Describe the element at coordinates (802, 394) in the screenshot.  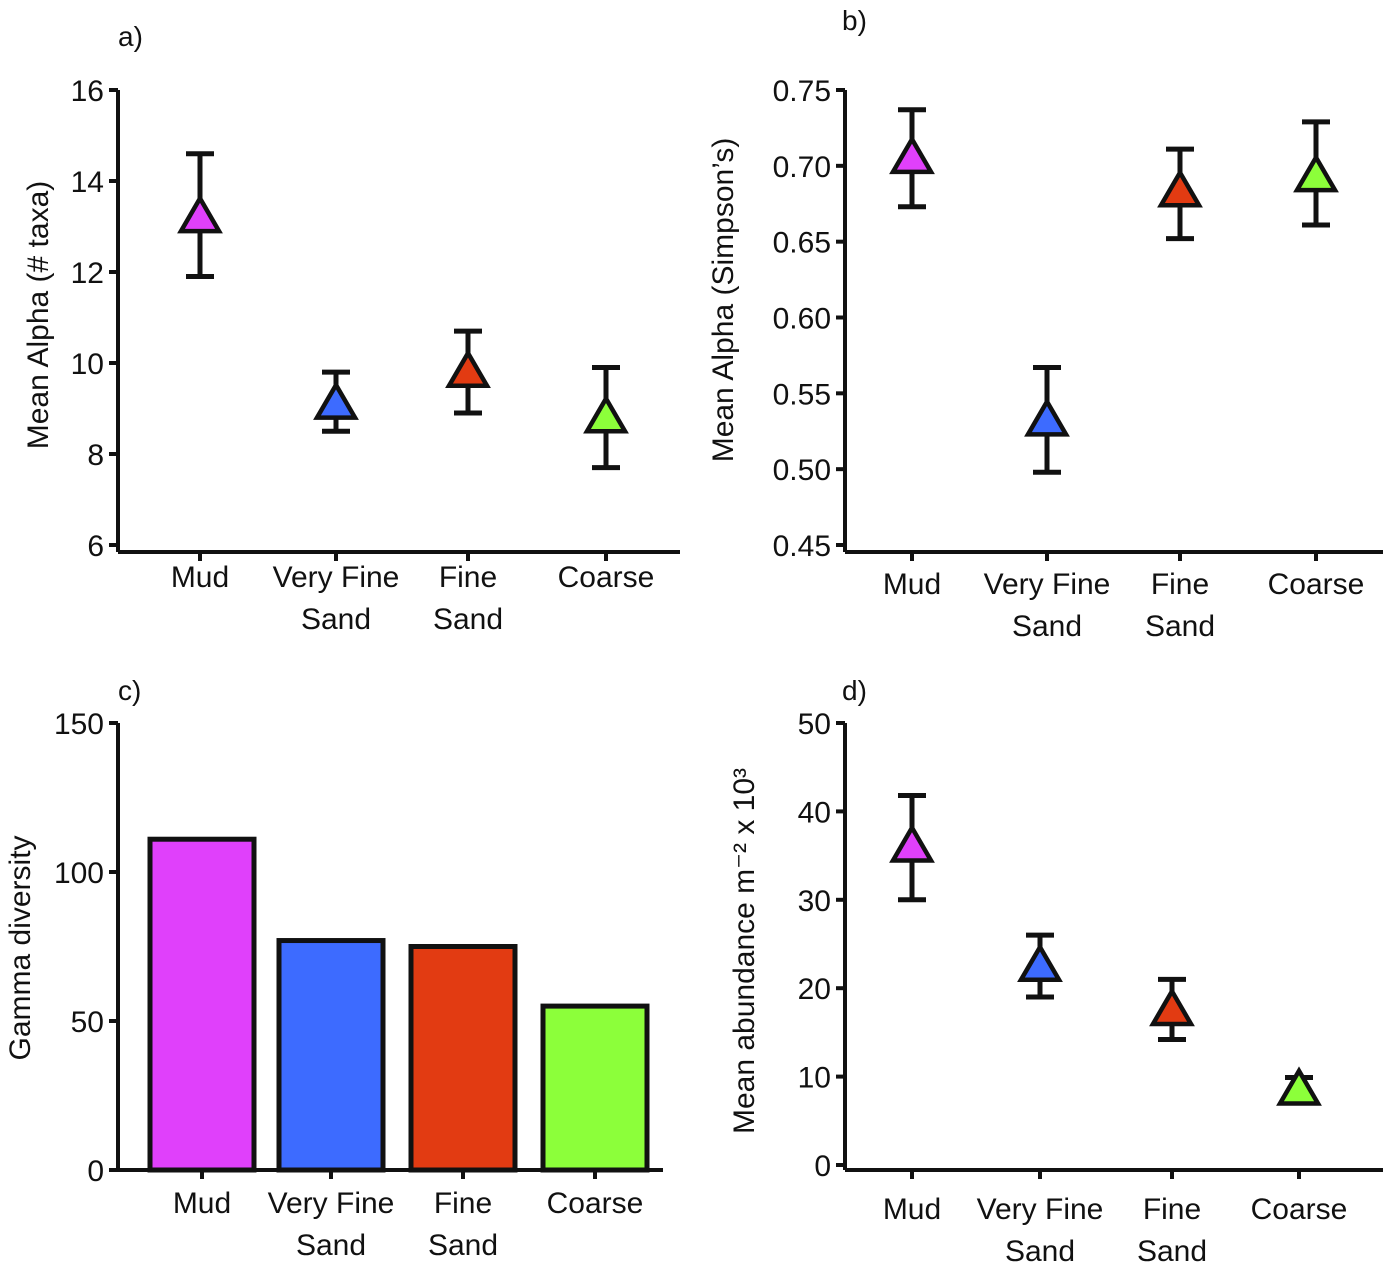
I see `y-tick-label: 0.55` at that location.